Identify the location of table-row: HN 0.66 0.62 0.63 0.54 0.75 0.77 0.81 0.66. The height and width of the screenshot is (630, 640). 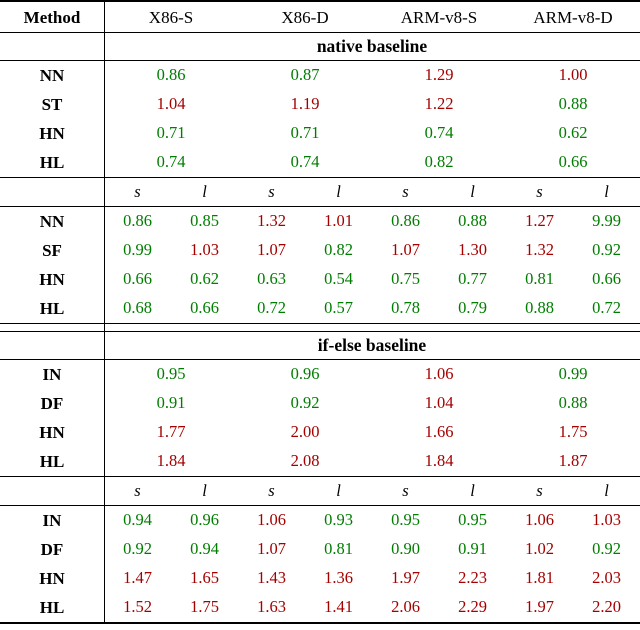
(320, 279).